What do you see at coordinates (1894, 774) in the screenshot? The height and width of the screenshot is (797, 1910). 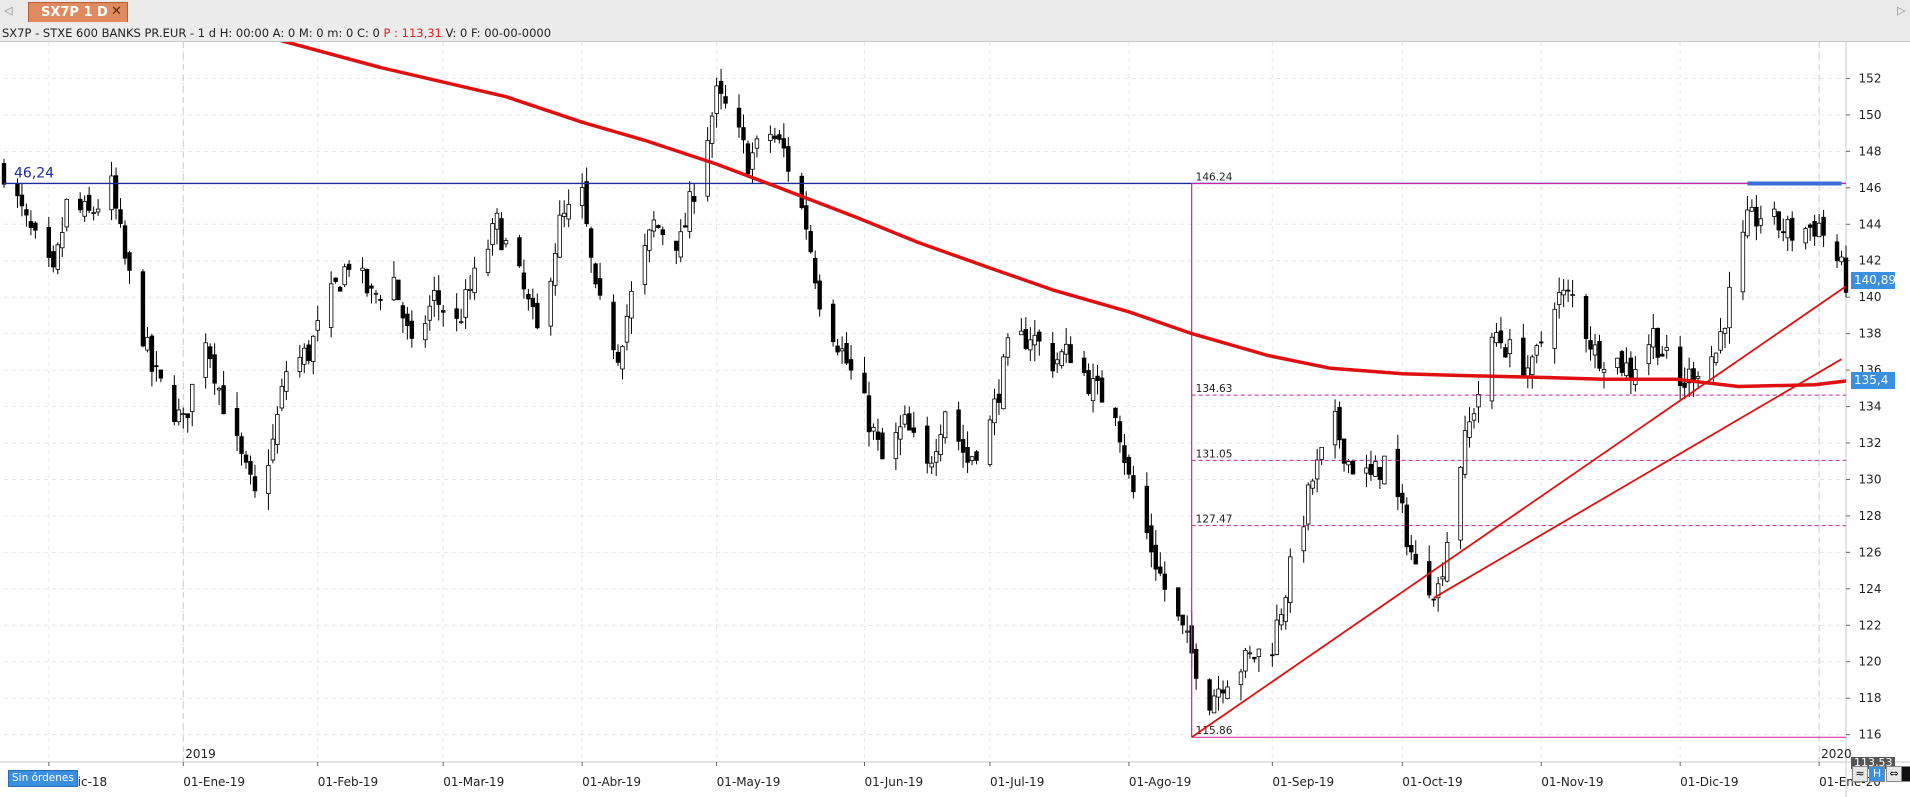 I see `expand-icon: ⇔` at bounding box center [1894, 774].